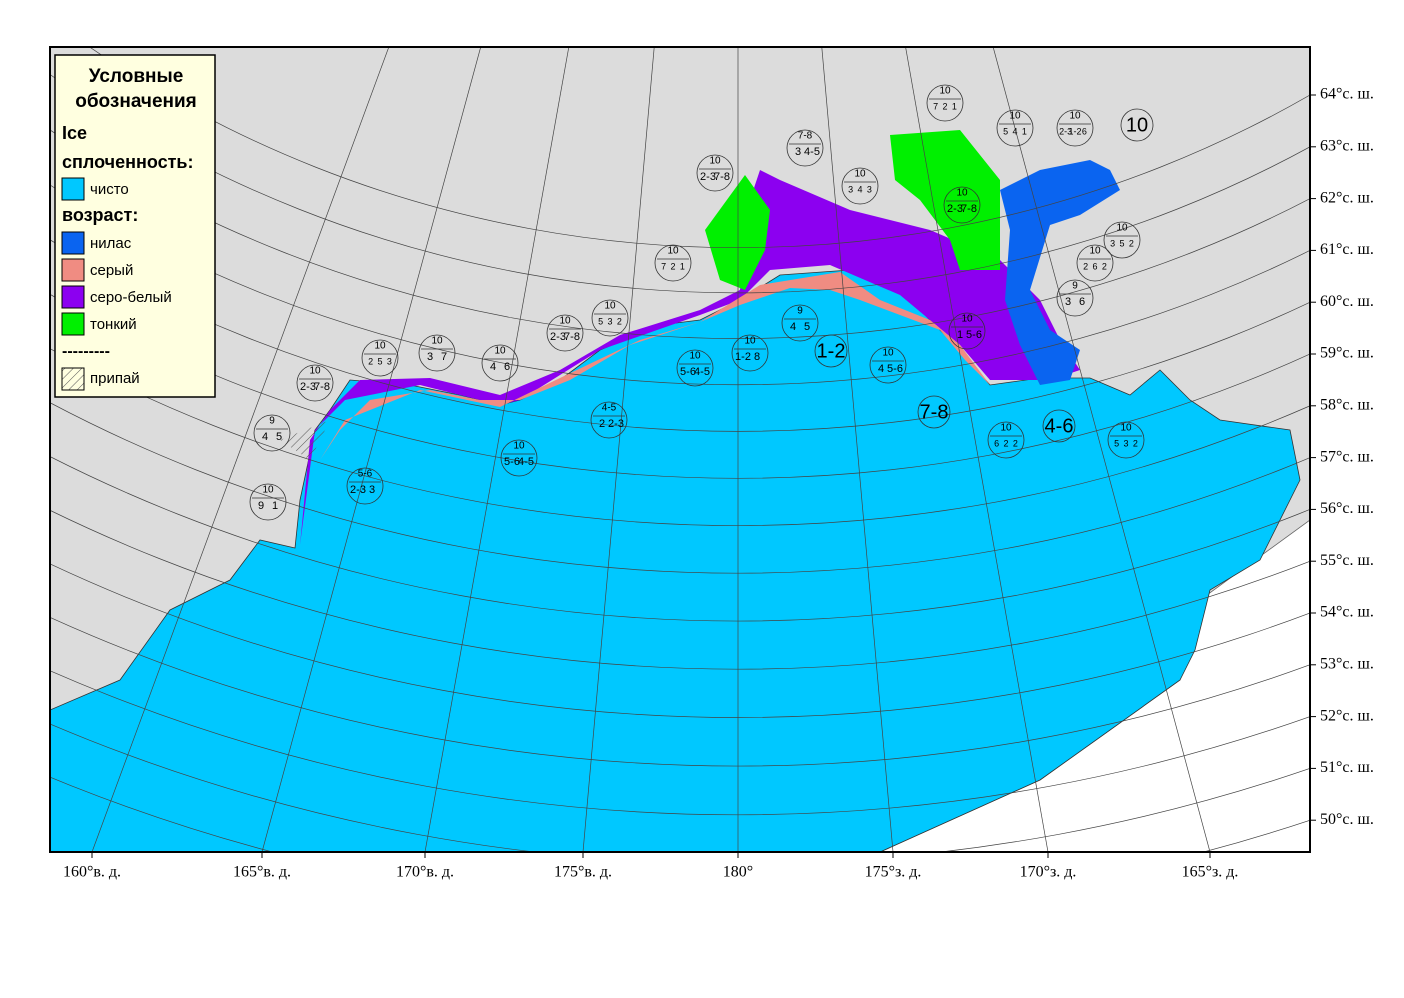 Image resolution: width=1404 pixels, height=998 pixels. Describe the element at coordinates (1347, 301) in the screenshot. I see `lat-label: 60°с. ш.` at that location.